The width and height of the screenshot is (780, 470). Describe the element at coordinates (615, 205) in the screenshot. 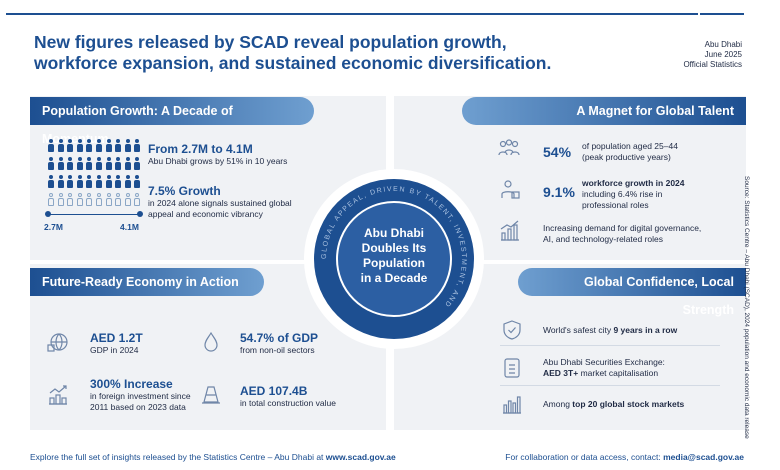

I see `talent-row2-line3: professional roles` at that location.